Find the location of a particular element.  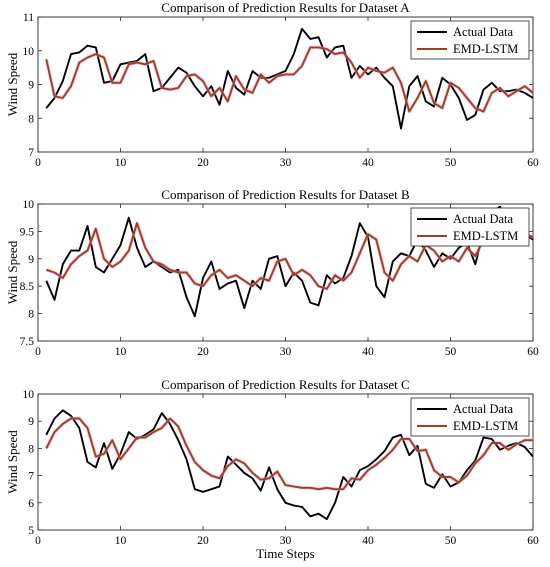

y-tick-label: 7.5 is located at coordinates (27, 342).